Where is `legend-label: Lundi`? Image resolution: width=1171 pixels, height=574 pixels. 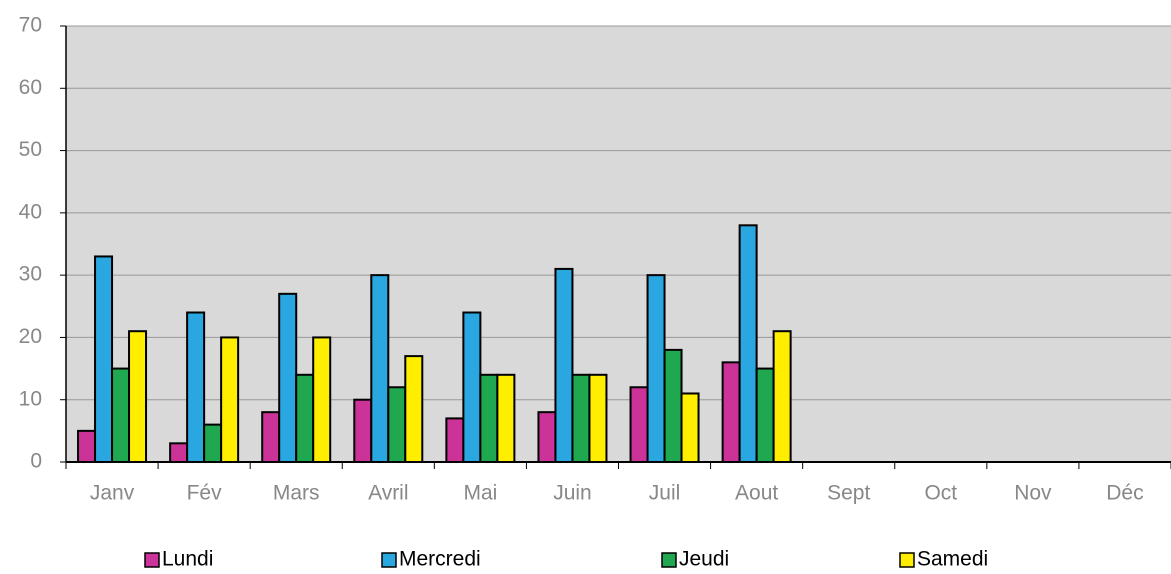
legend-label: Lundi is located at coordinates (187, 559).